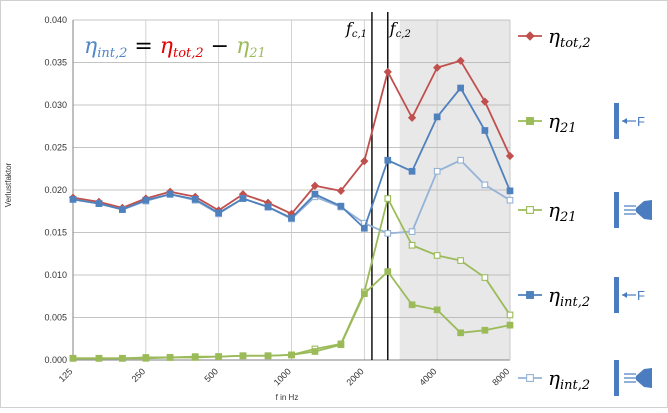 The height and width of the screenshot is (413, 668). I want to click on legend-item: η21, so click(585, 210).